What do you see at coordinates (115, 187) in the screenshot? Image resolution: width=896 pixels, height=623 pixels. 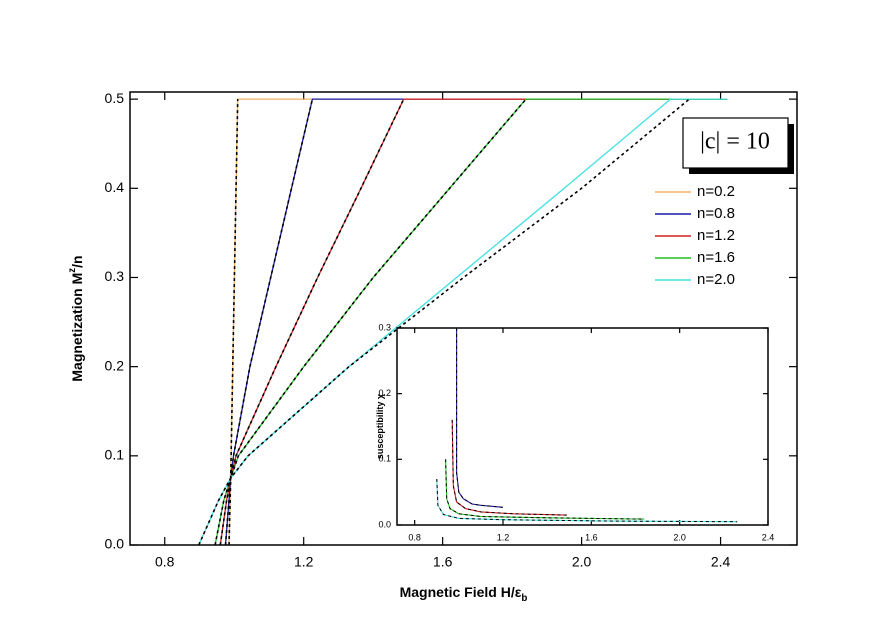 I see `y-tick-label: 0.4` at bounding box center [115, 187].